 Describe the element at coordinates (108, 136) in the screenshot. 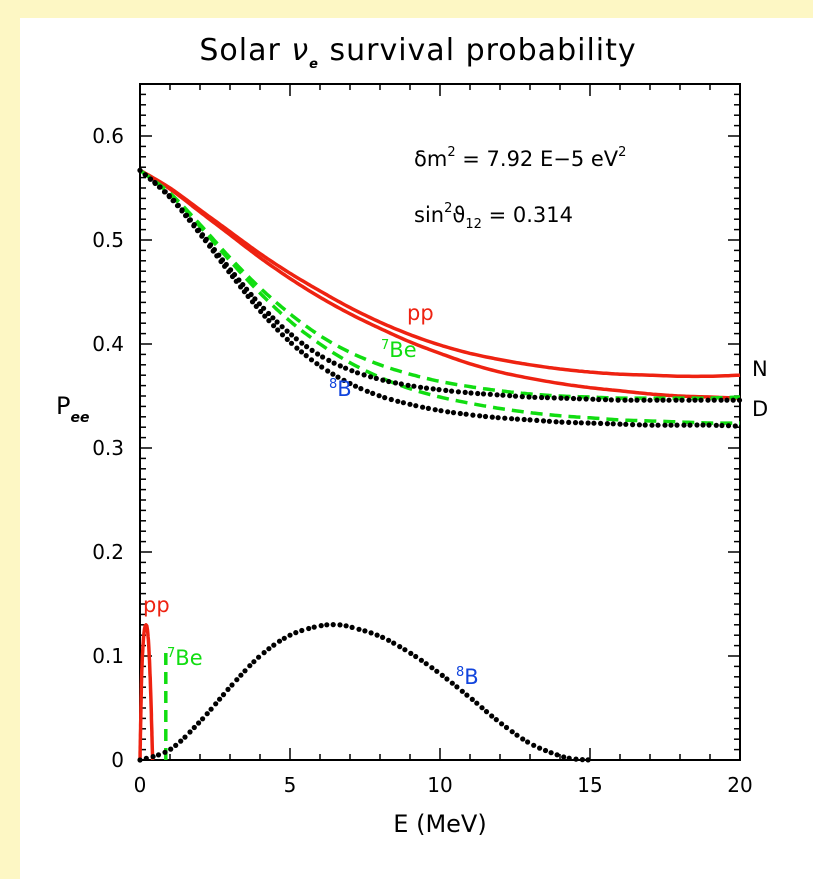

I see `y-tick-label: 0.6` at that location.